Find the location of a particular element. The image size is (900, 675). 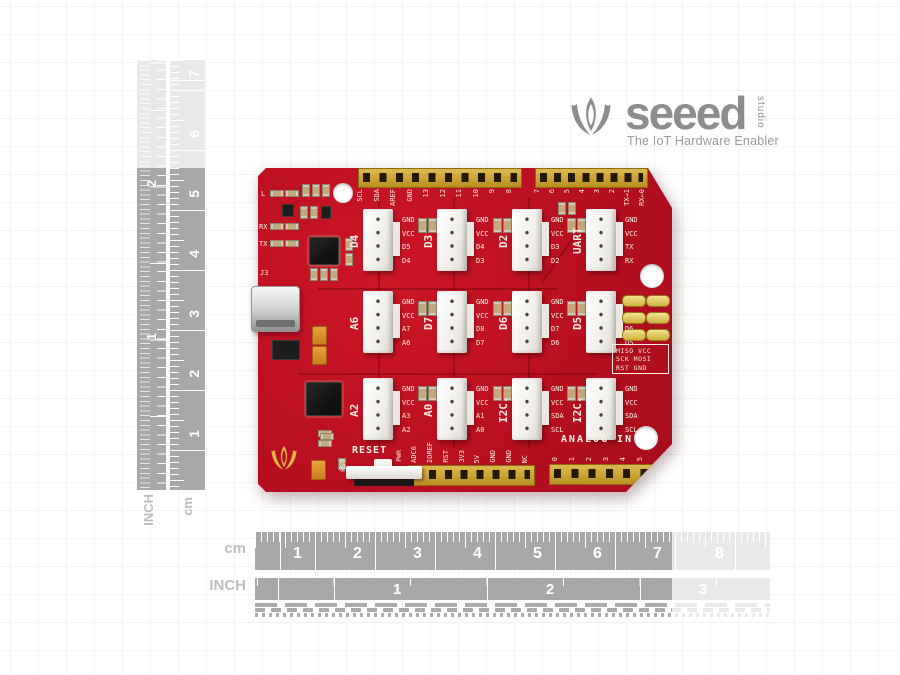

left-inch-number: 2 is located at coordinates (151, 184).